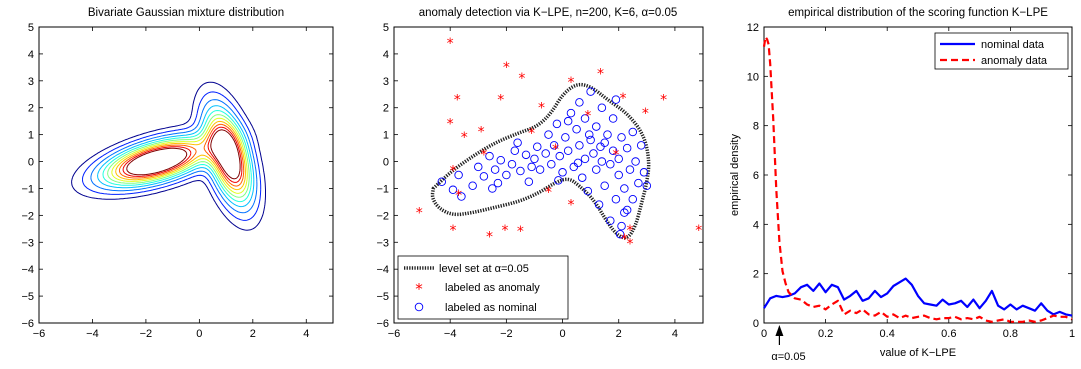  What do you see at coordinates (1014, 61) in the screenshot?
I see `legend-label: anomaly data` at bounding box center [1014, 61].